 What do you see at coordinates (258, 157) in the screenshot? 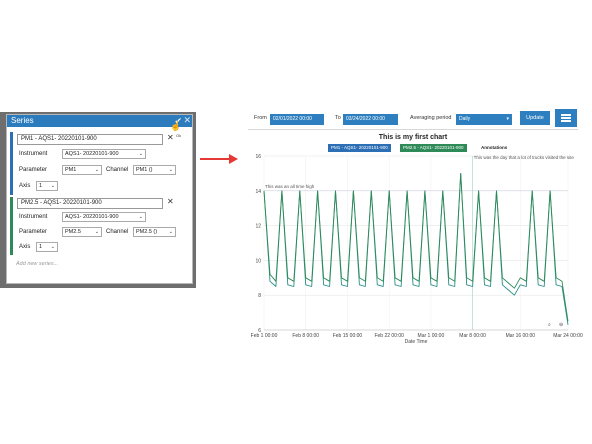
I see `y-tick-label: 16` at bounding box center [258, 157].